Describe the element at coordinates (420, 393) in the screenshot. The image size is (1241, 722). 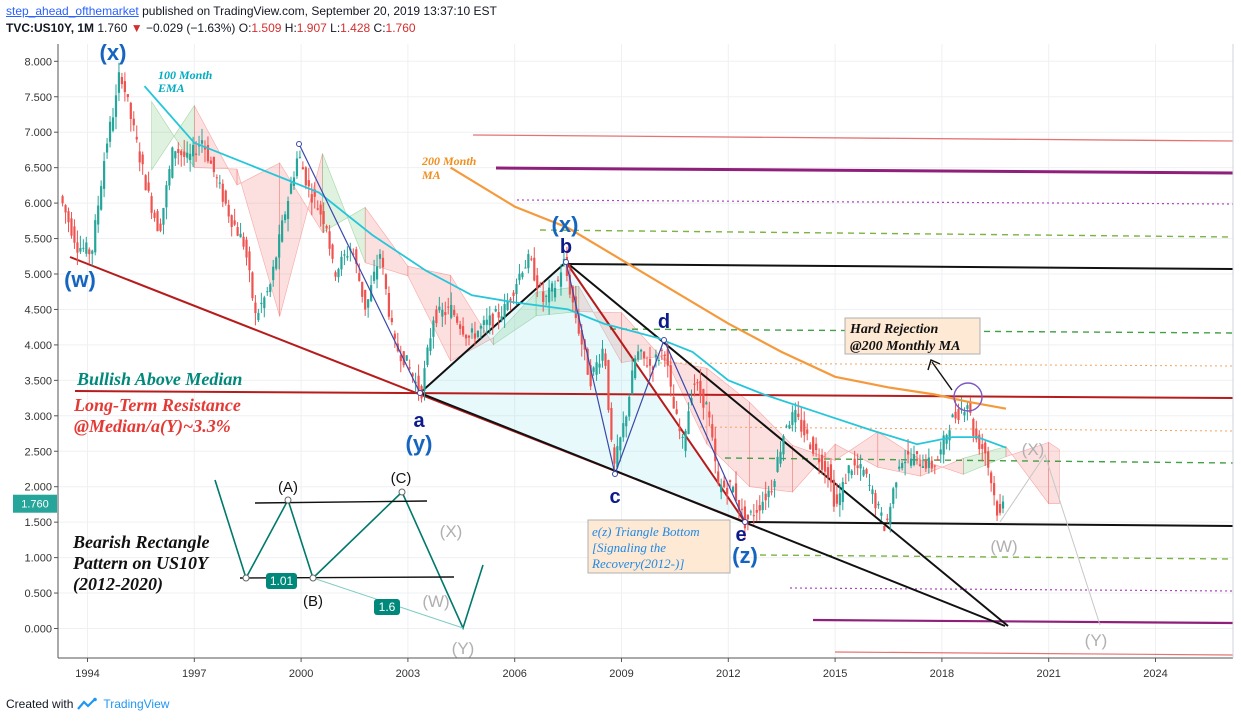
I see `wave-point-marker` at that location.